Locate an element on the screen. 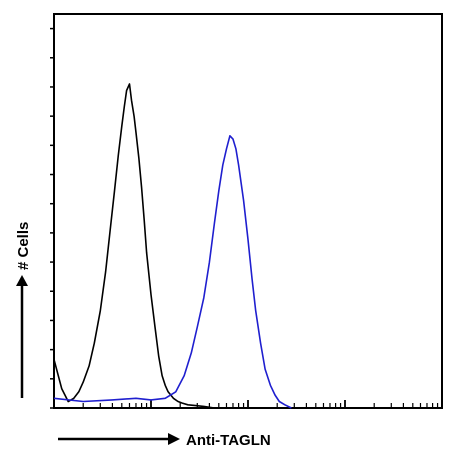 This screenshot has width=451, height=453. x-axis-title: Anti-TAGLN is located at coordinates (228, 440).